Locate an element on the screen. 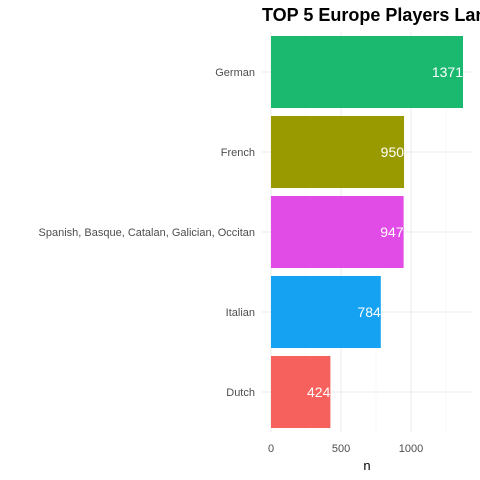 This screenshot has width=480, height=480. data-label-4: 424 is located at coordinates (319, 392).